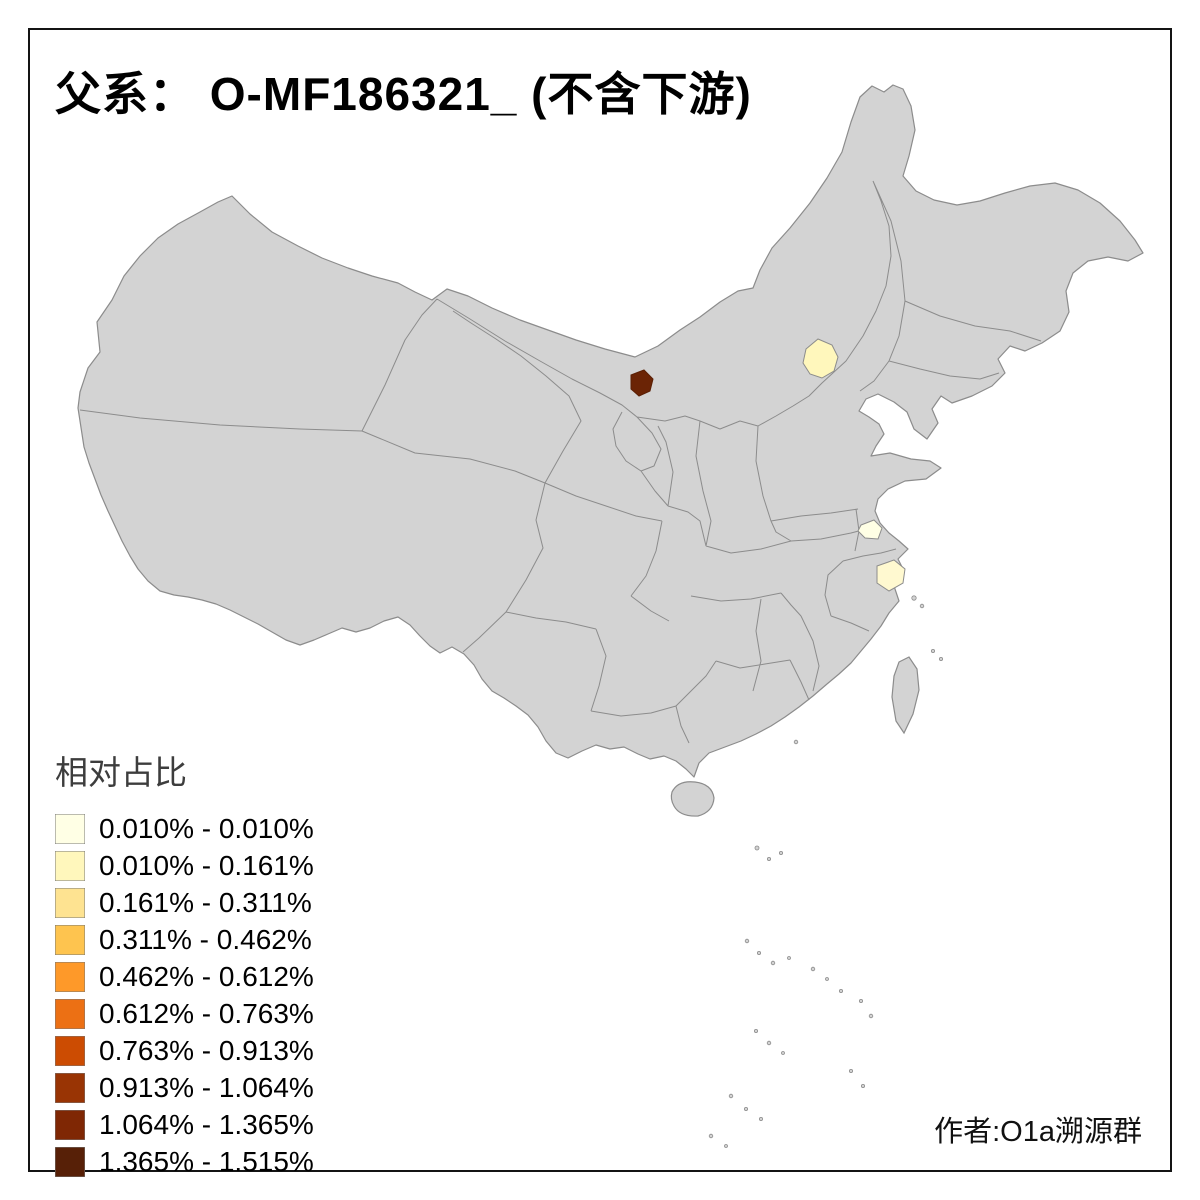  Describe the element at coordinates (826, 871) in the screenshot. I see `small-islands` at that location.